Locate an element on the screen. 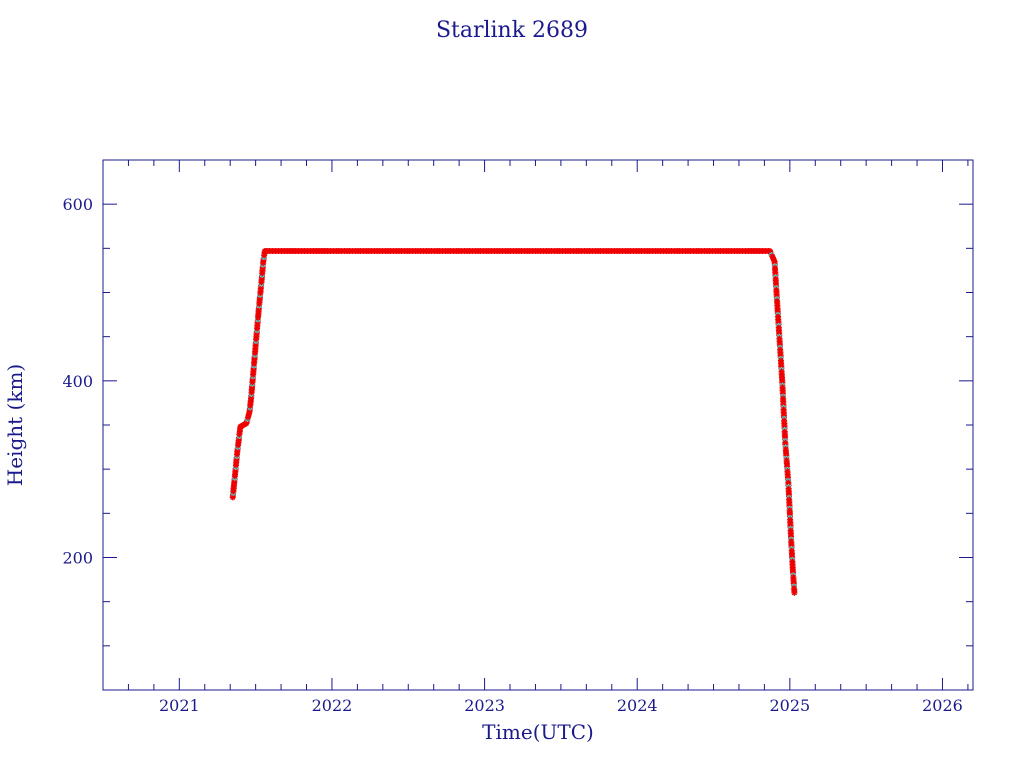 The width and height of the screenshot is (1024, 768). y-axis-label: Height (km) is located at coordinates (15, 425).